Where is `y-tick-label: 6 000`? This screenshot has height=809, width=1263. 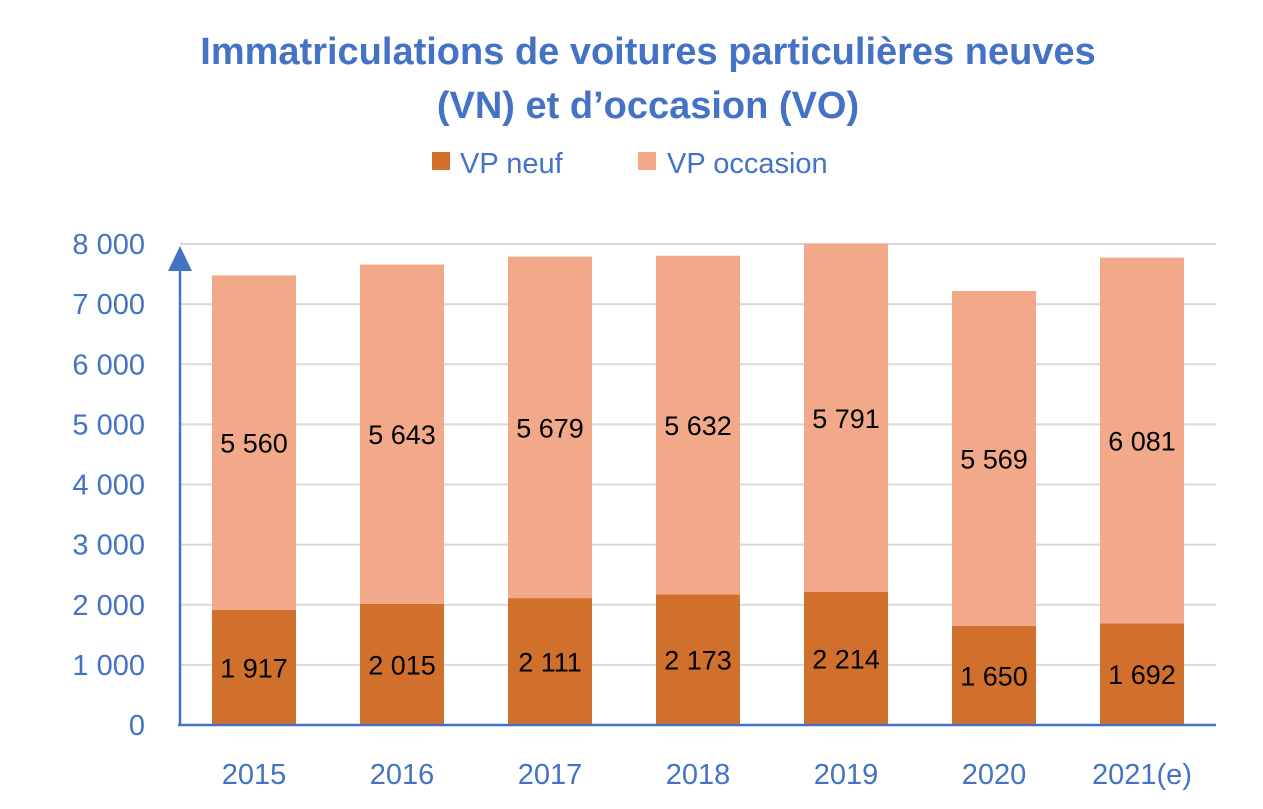
y-tick-label: 6 000 is located at coordinates (108, 365).